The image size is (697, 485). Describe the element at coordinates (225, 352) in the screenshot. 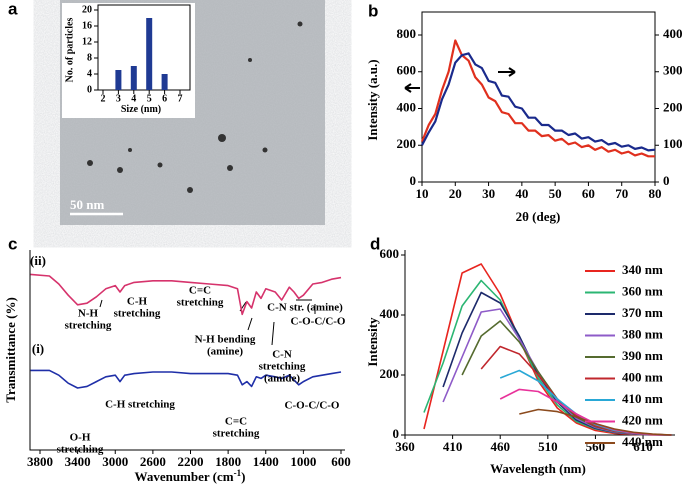

I see `annotation: (amine)` at that location.